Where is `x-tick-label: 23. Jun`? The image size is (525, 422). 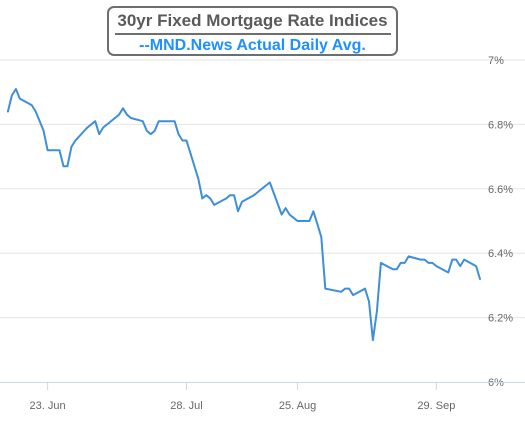
x-tick-label: 23. Jun is located at coordinates (48, 406).